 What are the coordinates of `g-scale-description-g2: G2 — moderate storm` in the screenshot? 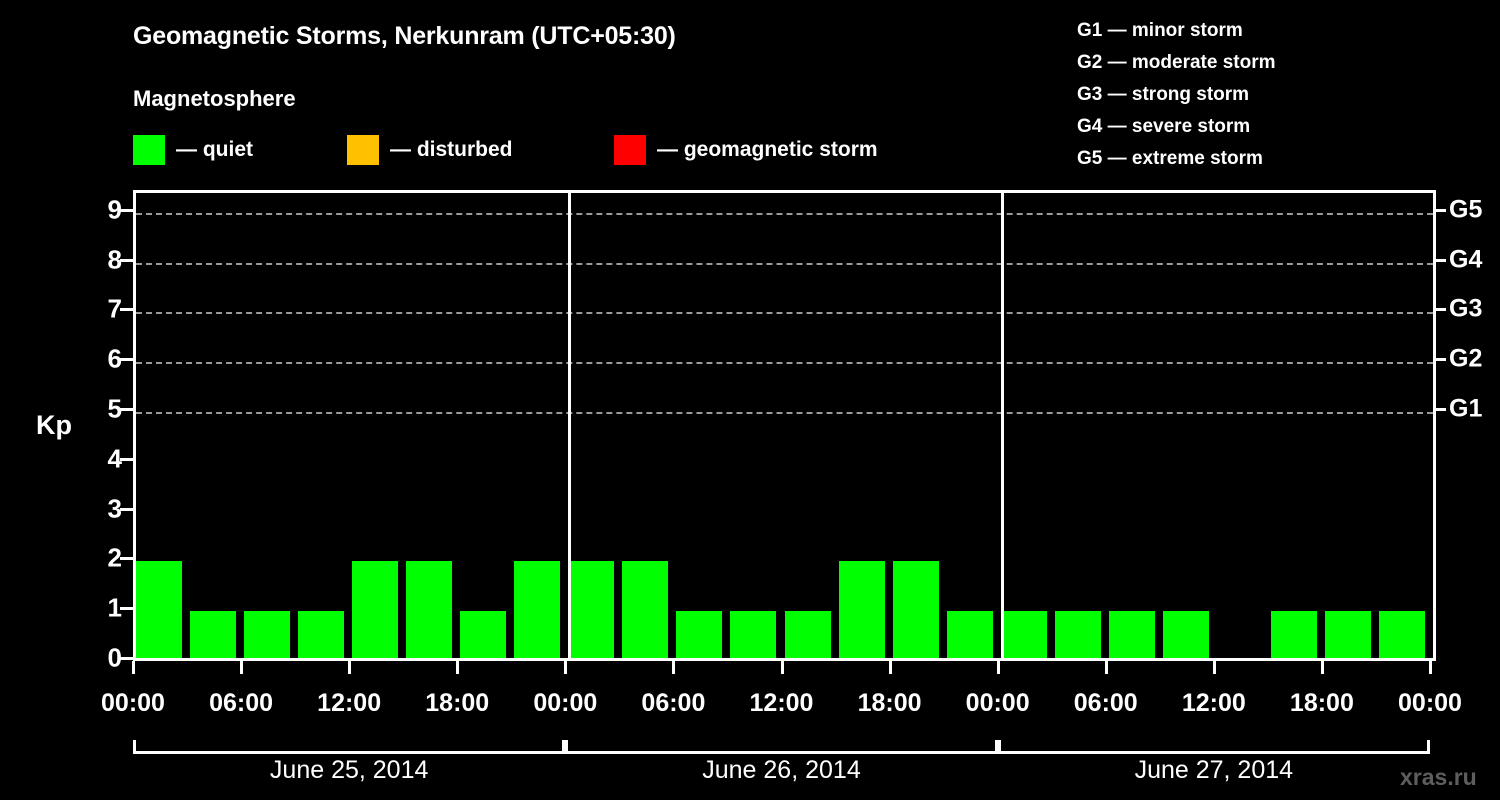 It's located at (1176, 62).